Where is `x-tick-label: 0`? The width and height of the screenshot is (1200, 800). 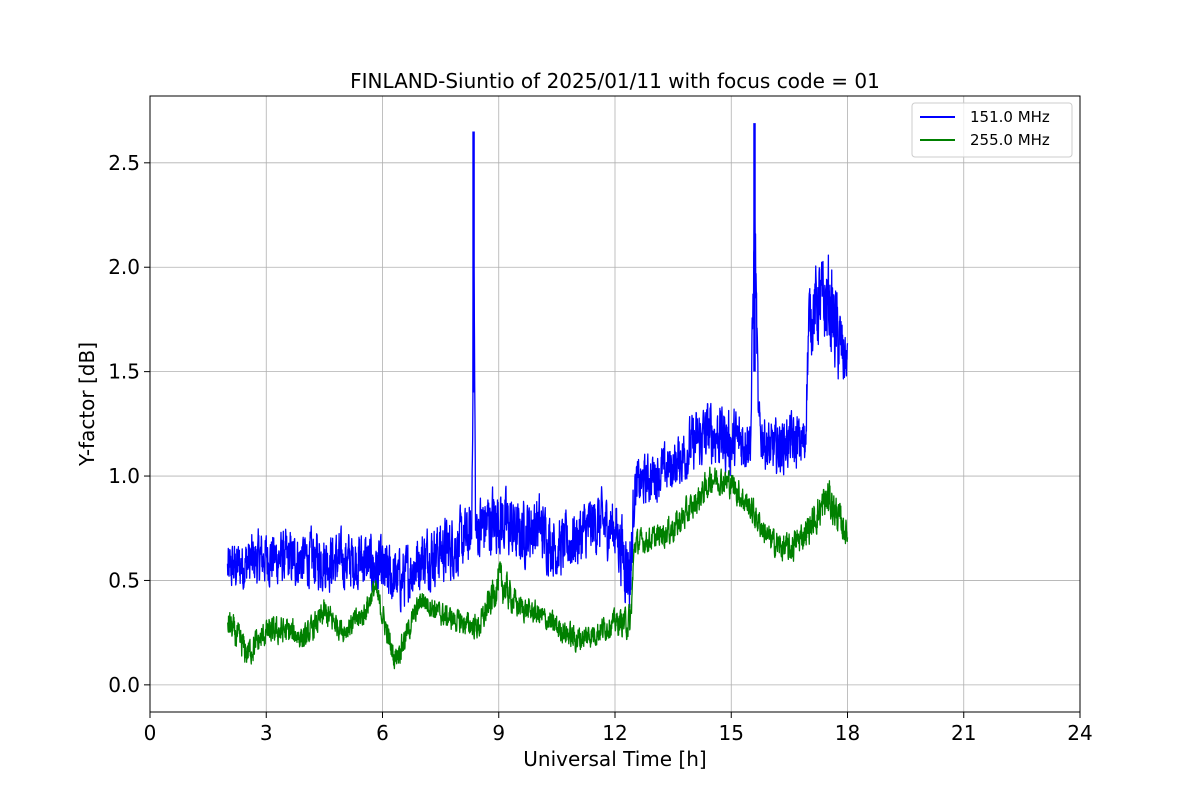 x-tick-label: 0 is located at coordinates (150, 733).